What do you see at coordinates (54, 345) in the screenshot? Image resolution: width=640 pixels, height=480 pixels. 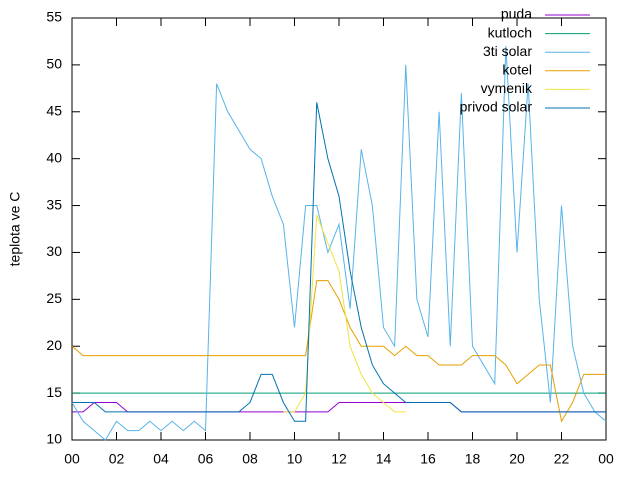 I see `y-tick-label: 20` at bounding box center [54, 345].